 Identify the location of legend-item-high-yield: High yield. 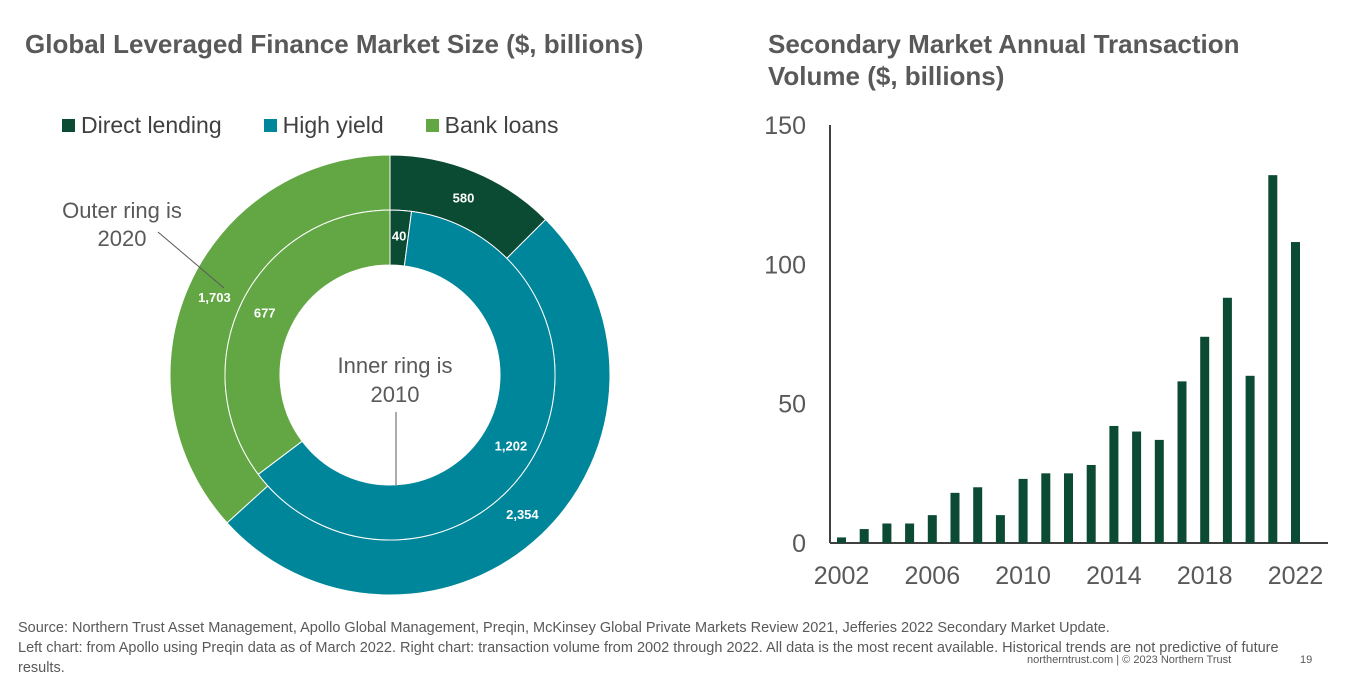
(323, 125).